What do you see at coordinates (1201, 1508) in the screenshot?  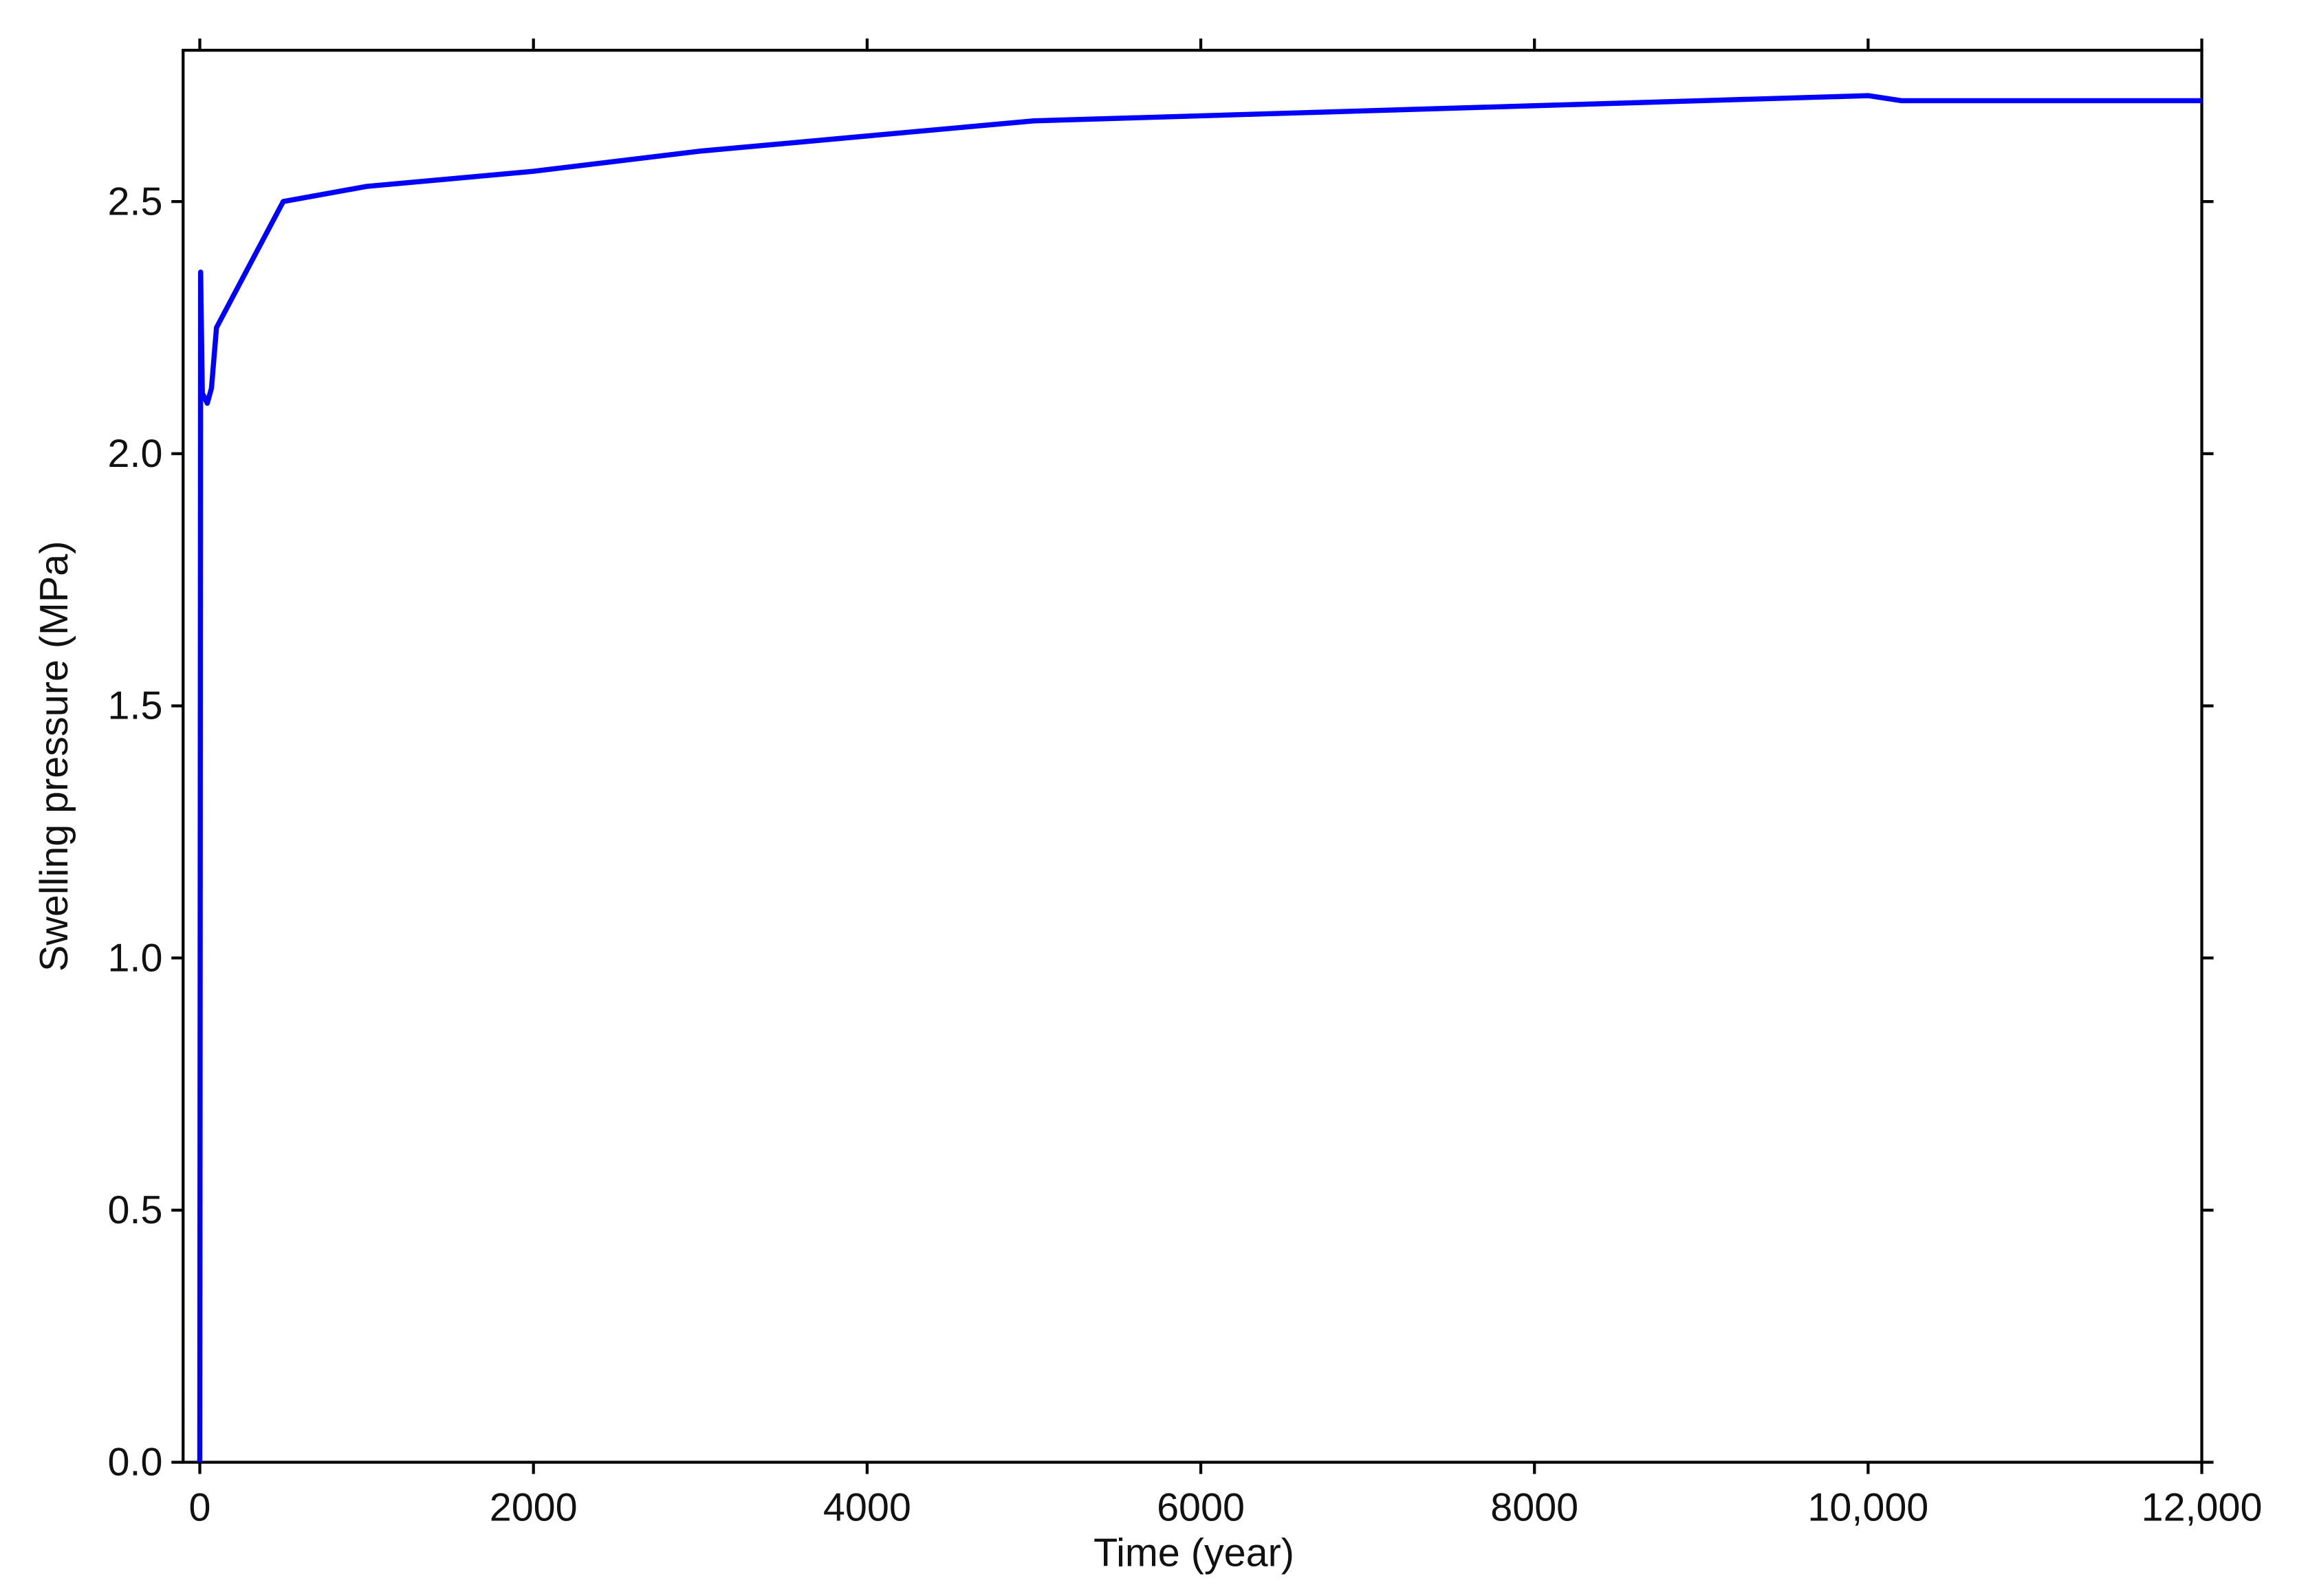 I see `x-tick-label: 6000` at bounding box center [1201, 1508].